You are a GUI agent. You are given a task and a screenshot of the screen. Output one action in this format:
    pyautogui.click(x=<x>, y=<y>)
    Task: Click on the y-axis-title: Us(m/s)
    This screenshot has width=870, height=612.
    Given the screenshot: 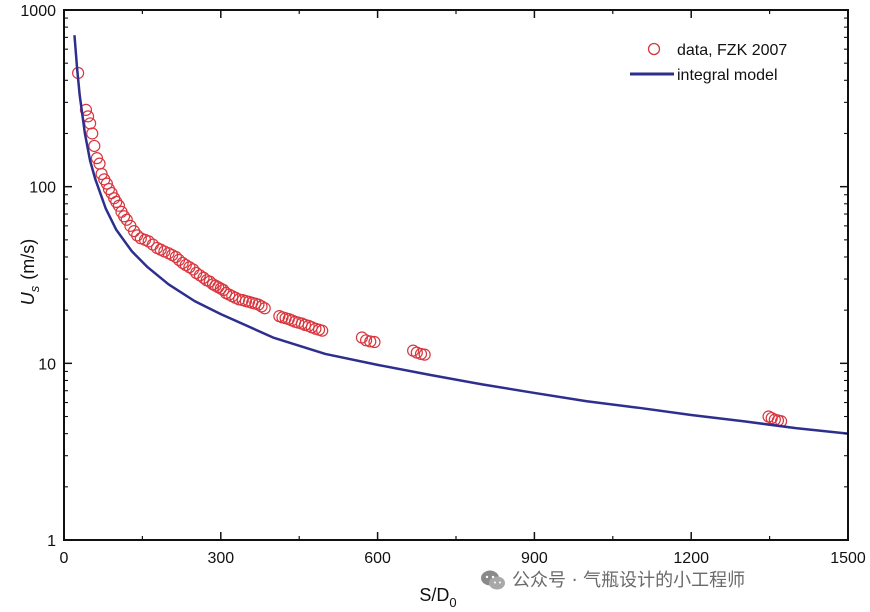 What is the action you would take?
    pyautogui.click(x=30, y=272)
    